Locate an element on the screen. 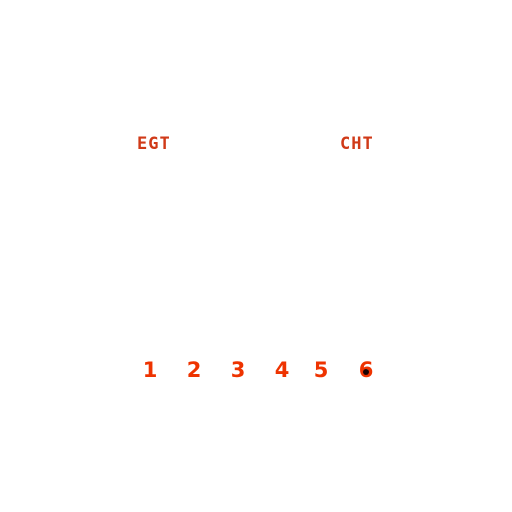 This screenshot has width=512, height=512. cylinder-3-button: 3 is located at coordinates (238, 370).